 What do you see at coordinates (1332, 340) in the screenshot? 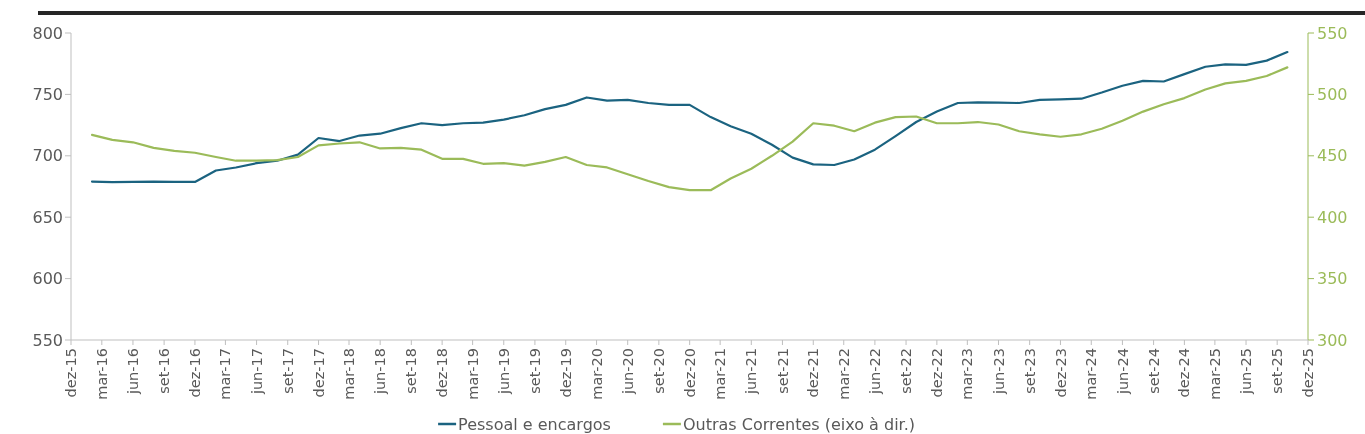
I see `y2-tick-label: 300` at bounding box center [1332, 340].